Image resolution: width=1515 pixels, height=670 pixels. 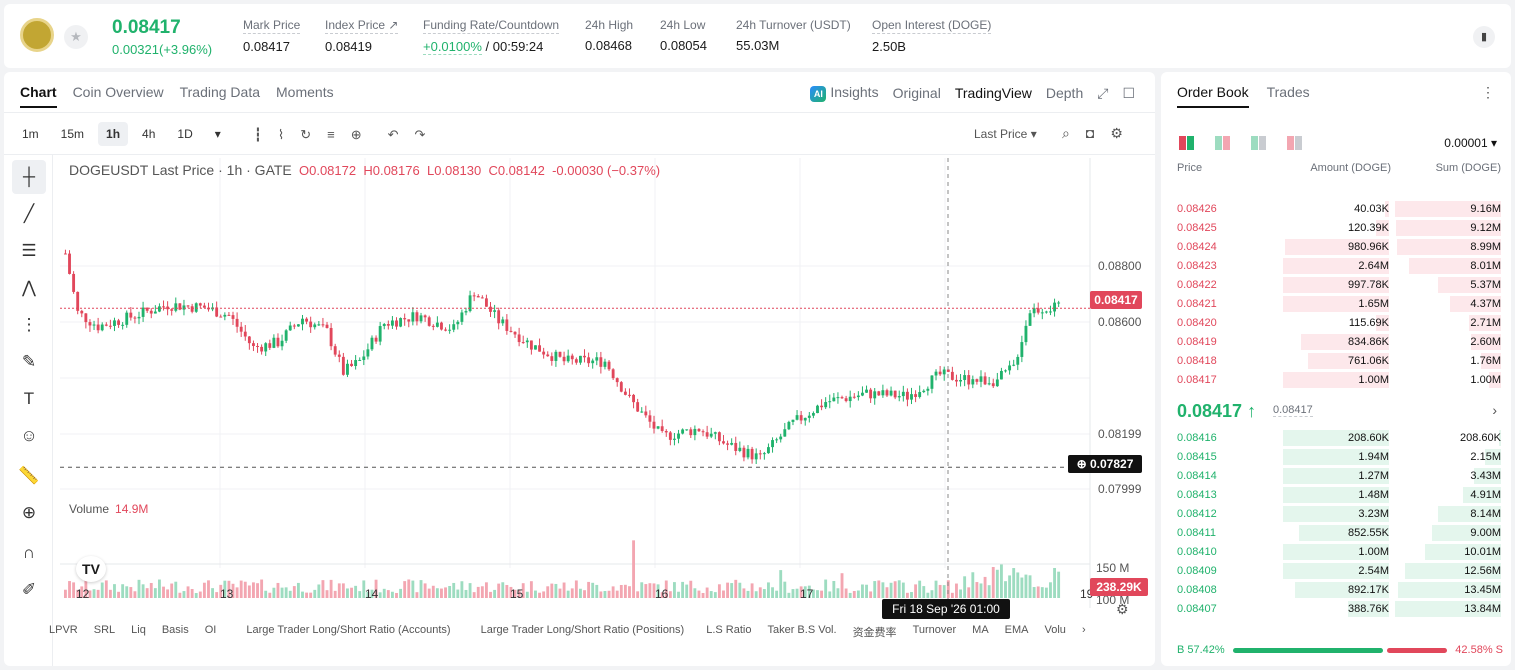 What do you see at coordinates (1259, 143) in the screenshot?
I see `bids-only-icon` at bounding box center [1259, 143].